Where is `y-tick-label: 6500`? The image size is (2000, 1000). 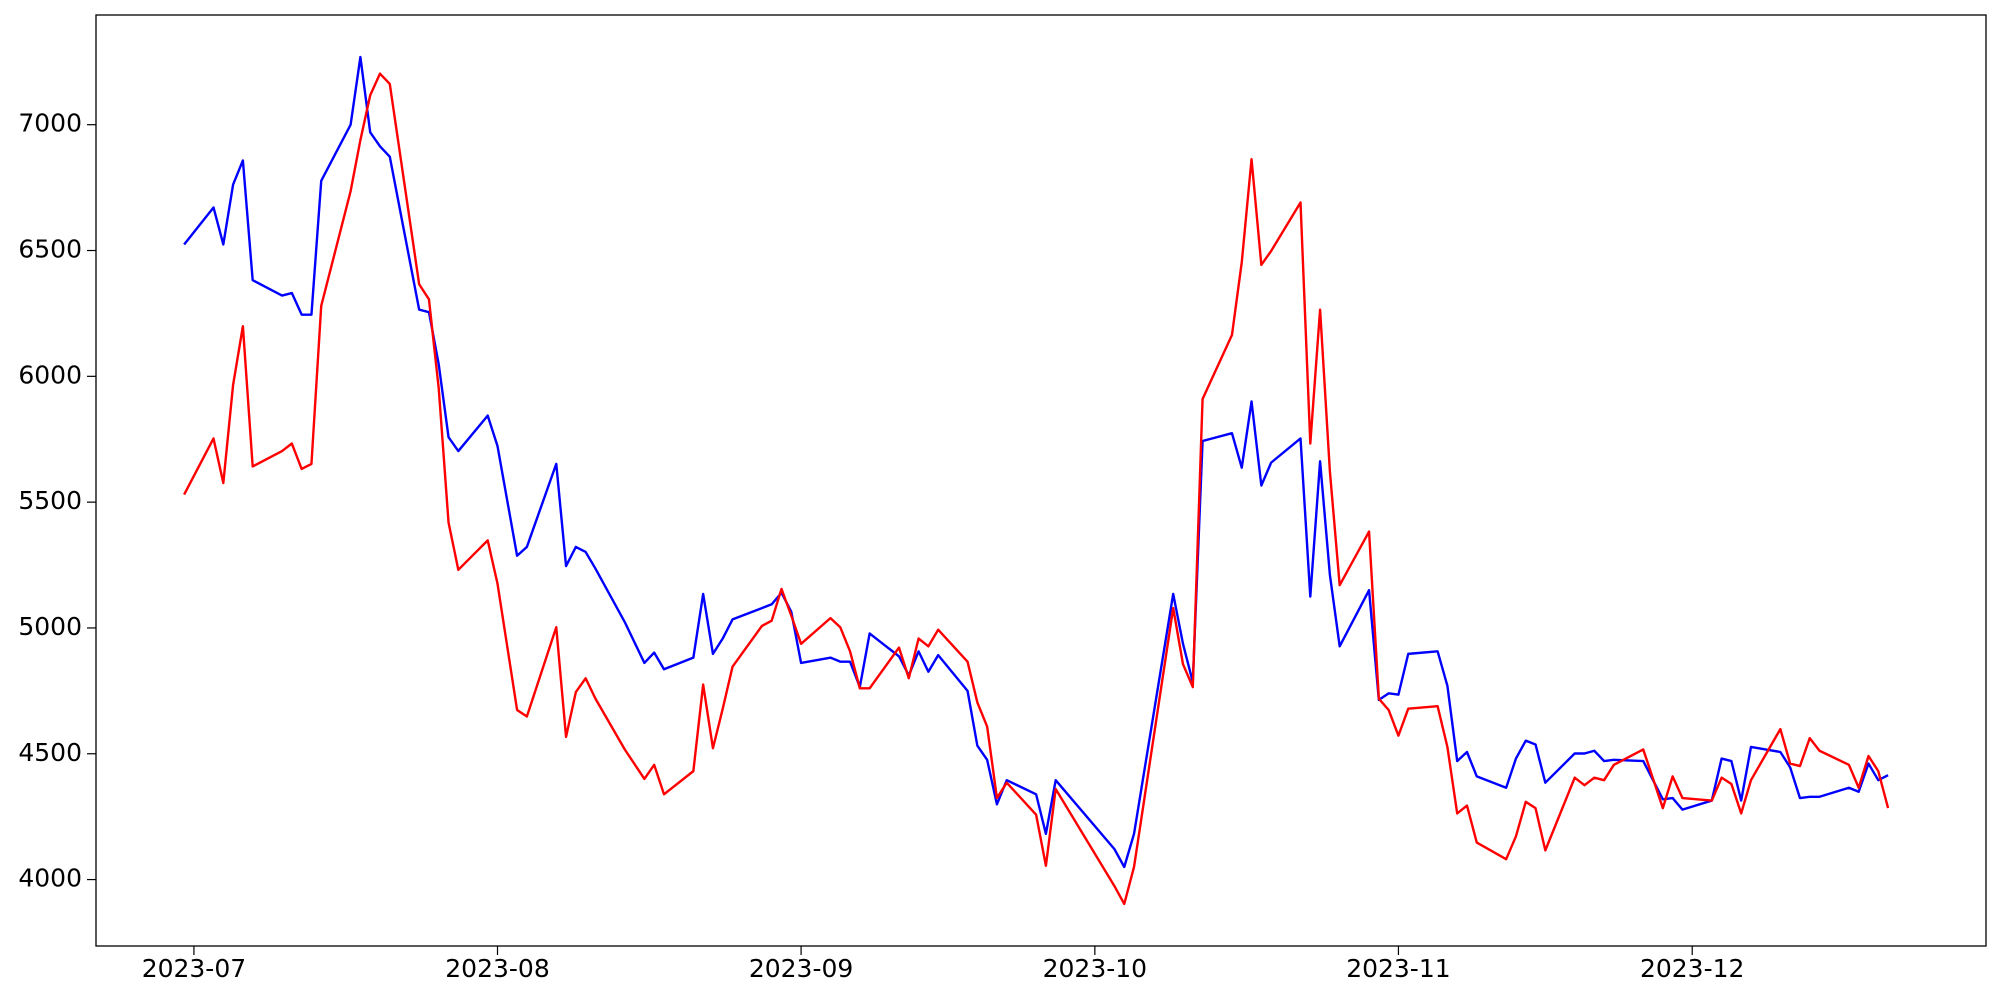
y-tick-label: 6500 is located at coordinates (50, 249).